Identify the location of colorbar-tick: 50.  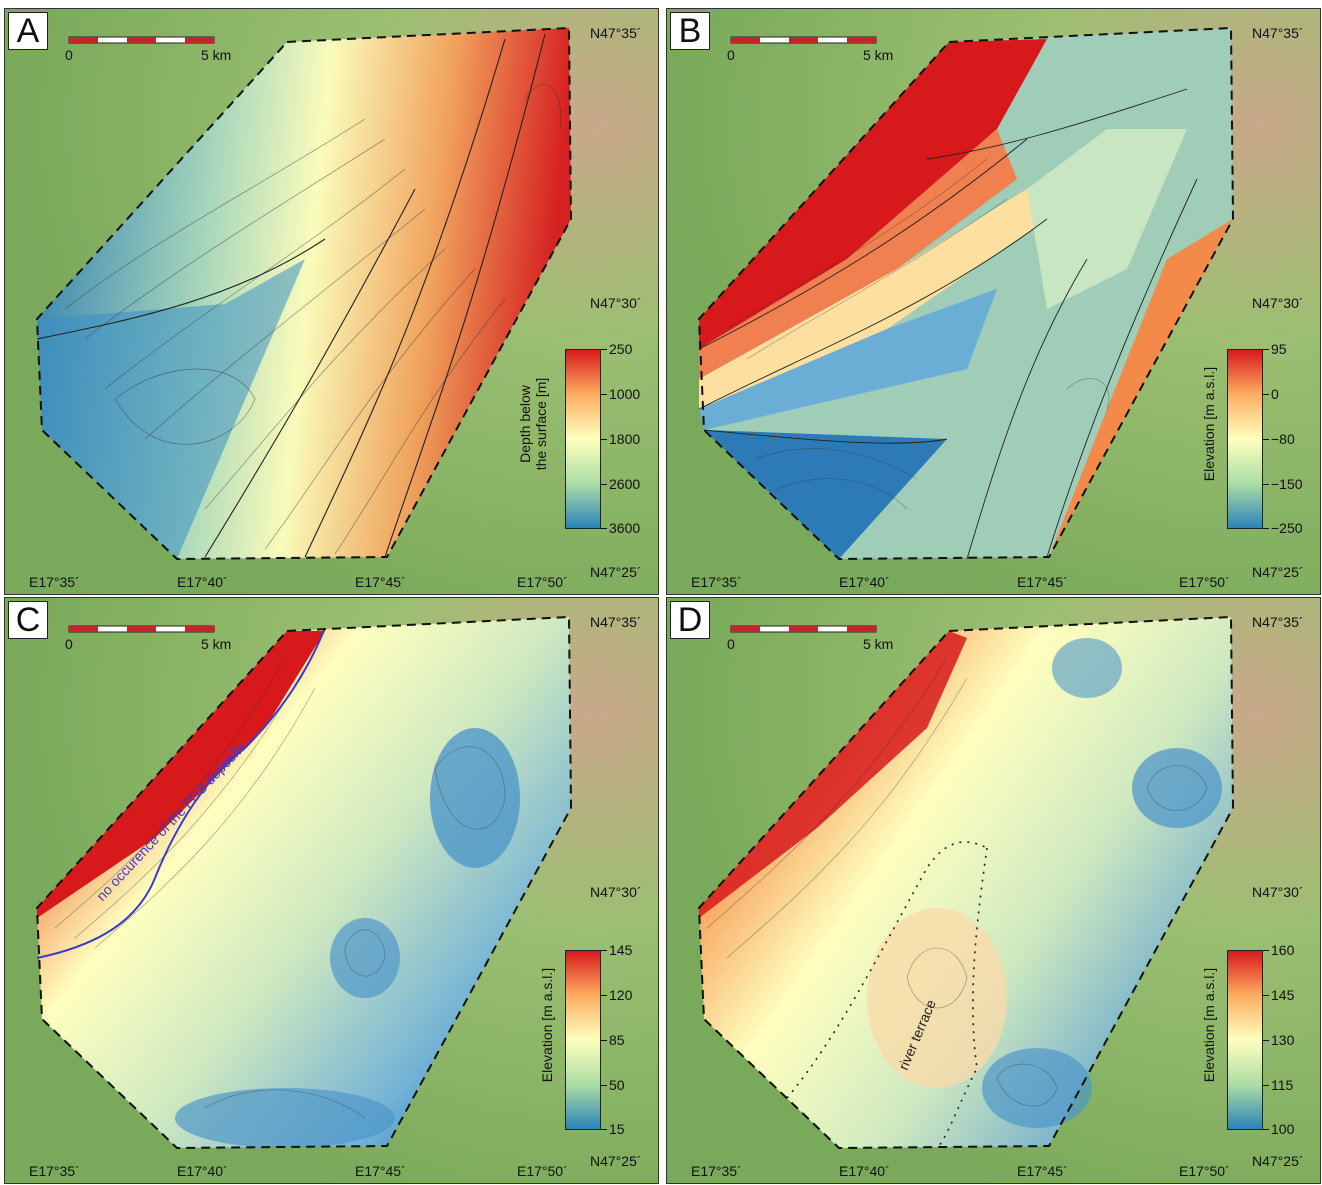
(617, 1085).